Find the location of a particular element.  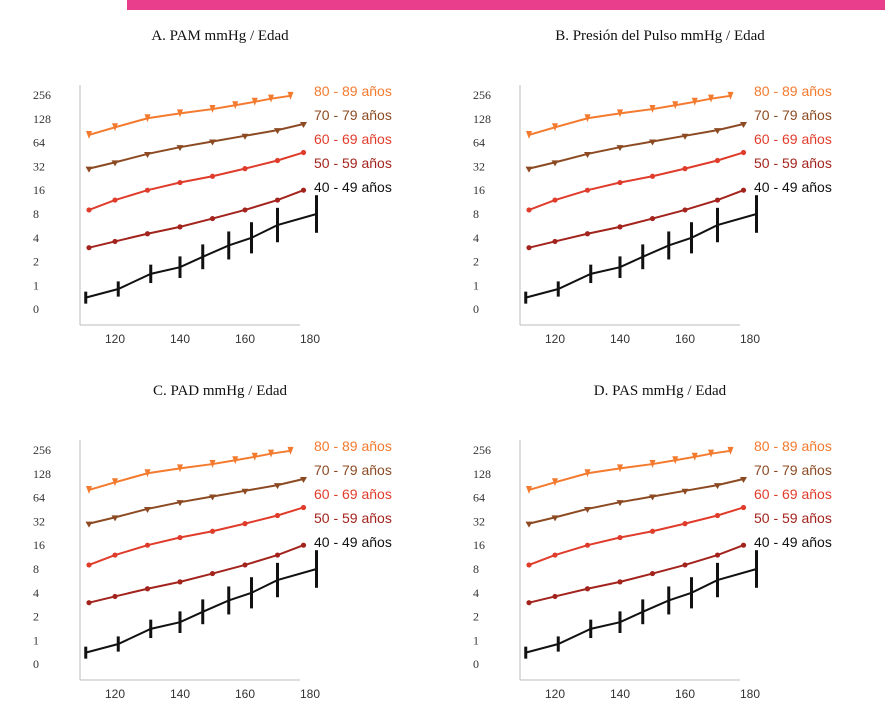

chart-title: A. PAM mmHg / Edad is located at coordinates (220, 36).